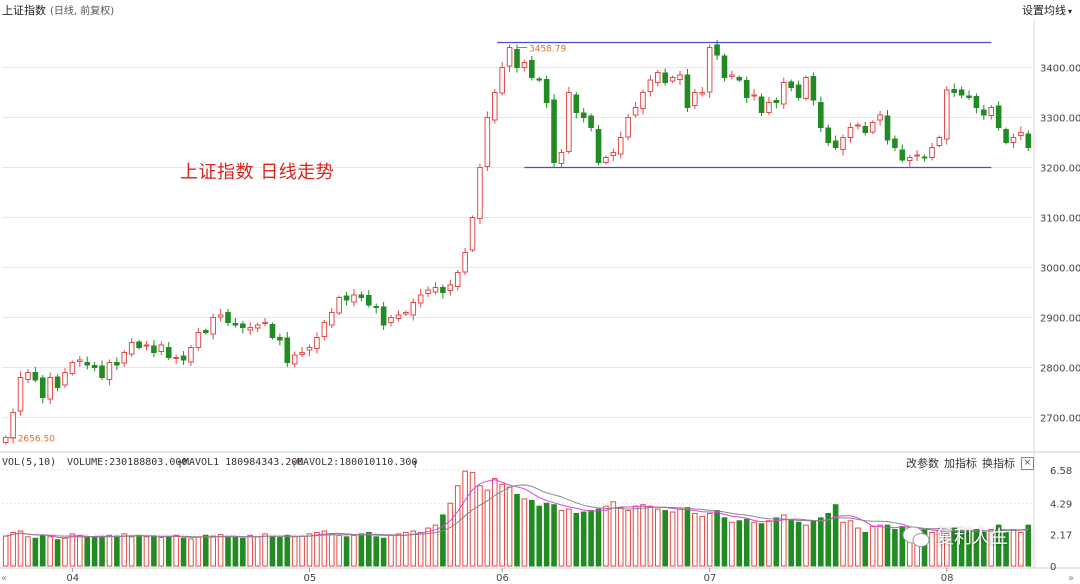 This screenshot has height=584, width=1080. Describe the element at coordinates (998, 463) in the screenshot. I see `switch-indicator-button: 换指标` at that location.